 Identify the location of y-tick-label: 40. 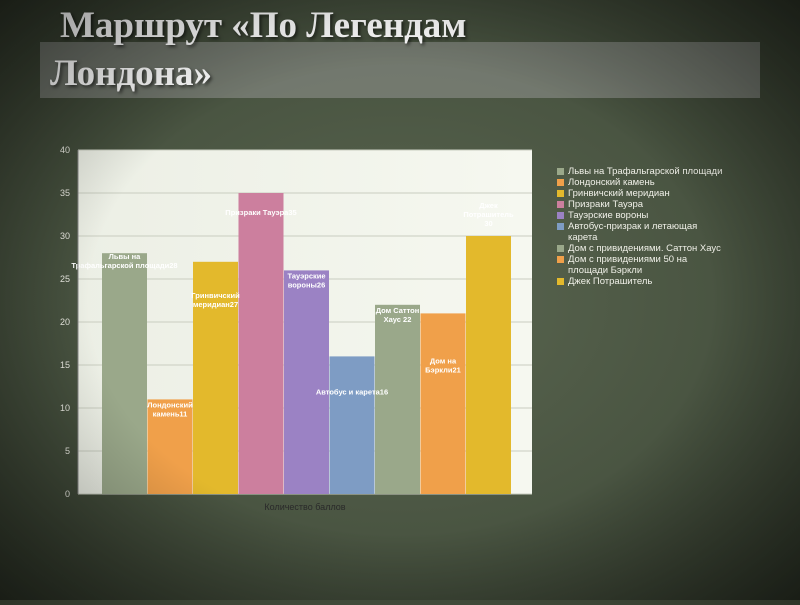
(65, 150).